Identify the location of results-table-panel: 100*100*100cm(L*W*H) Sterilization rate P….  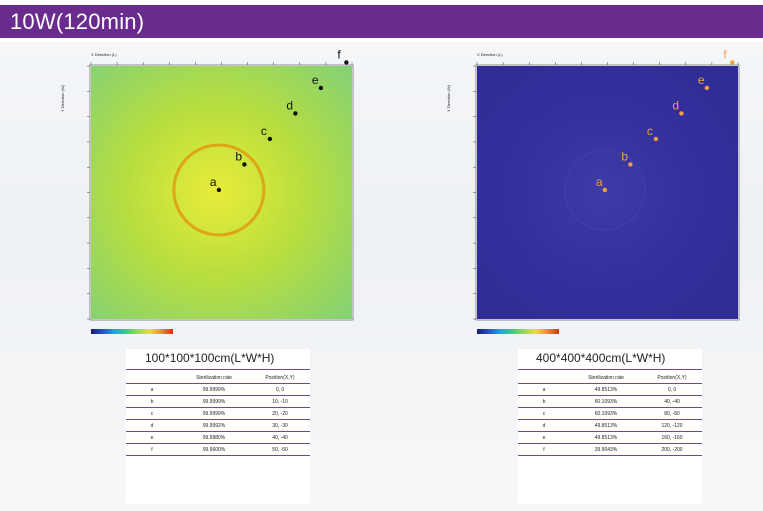
(218, 426).